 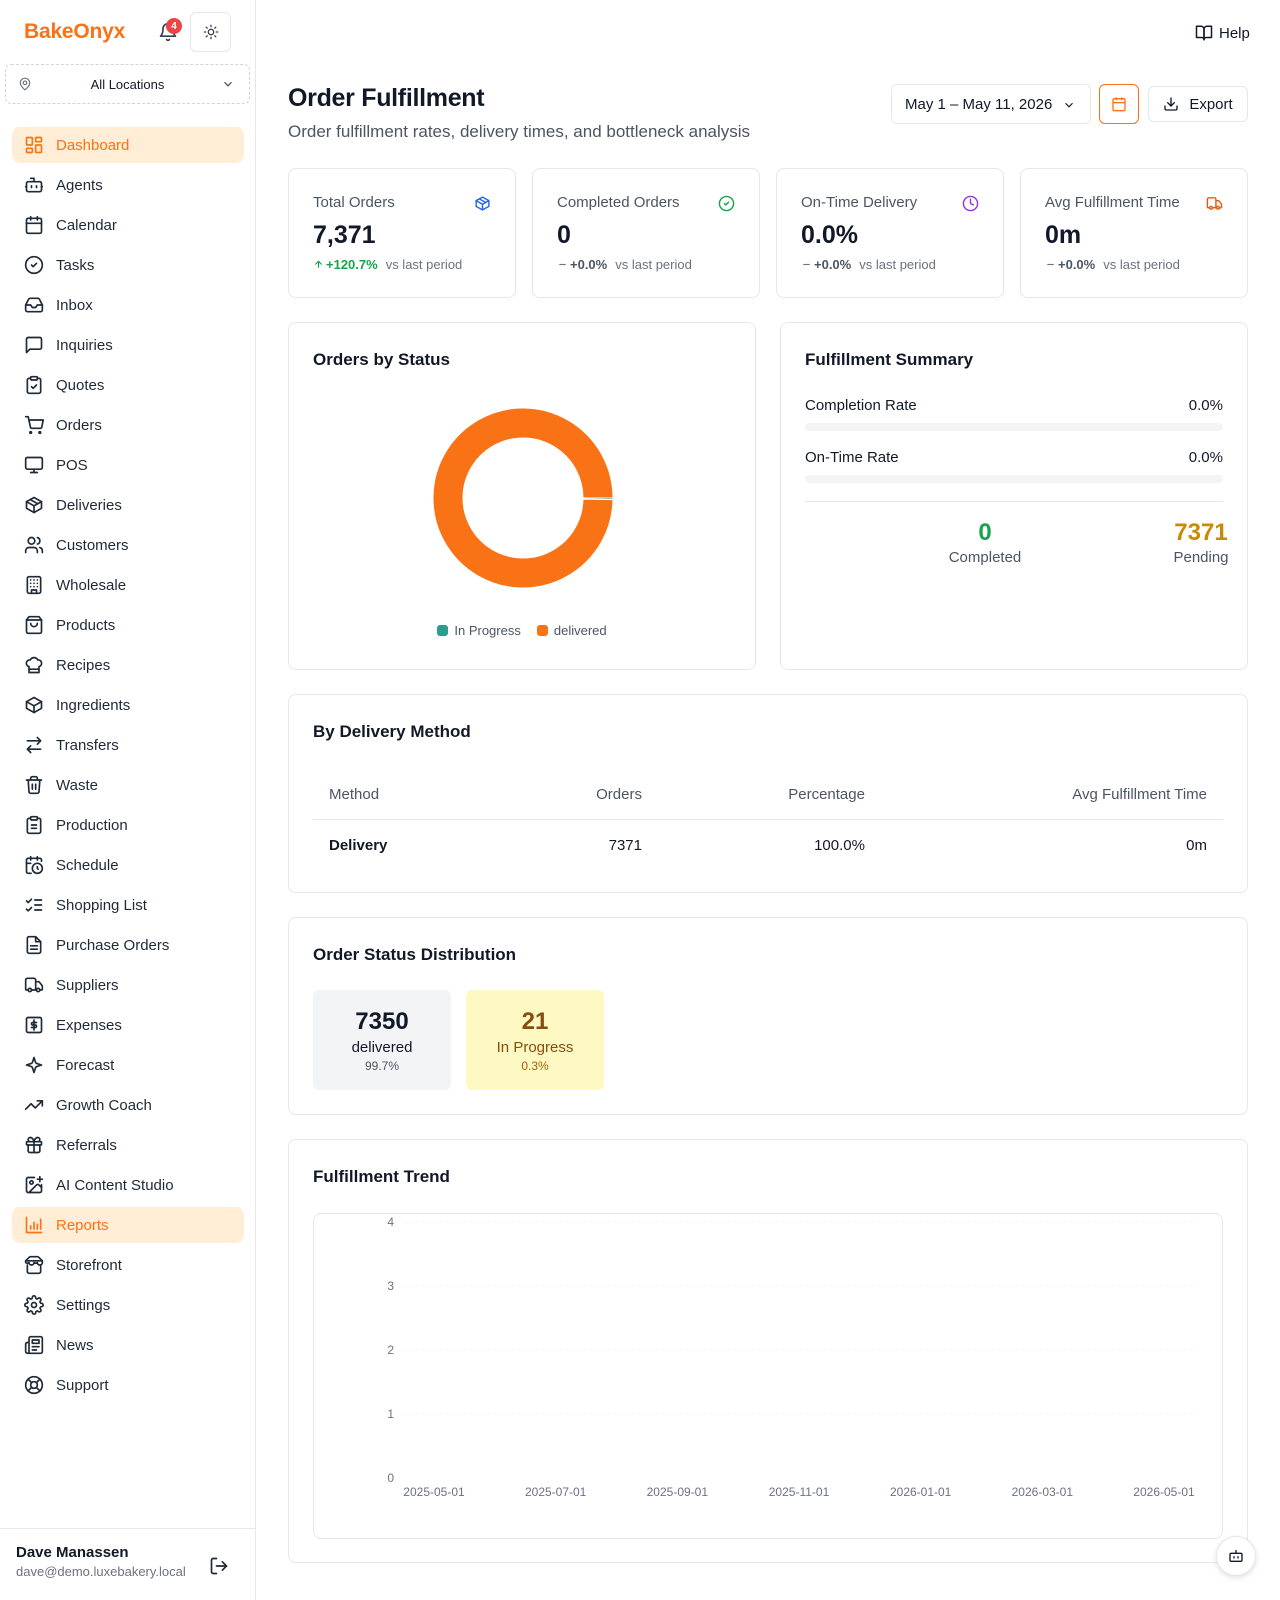 What do you see at coordinates (128, 185) in the screenshot?
I see `sidebar-item-agents: Agents` at bounding box center [128, 185].